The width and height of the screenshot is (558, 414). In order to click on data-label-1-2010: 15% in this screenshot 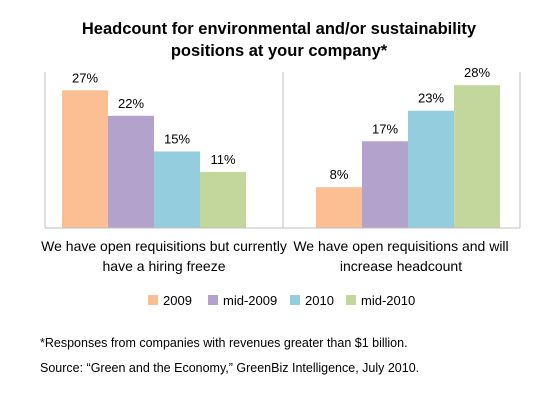, I will do `click(177, 139)`.